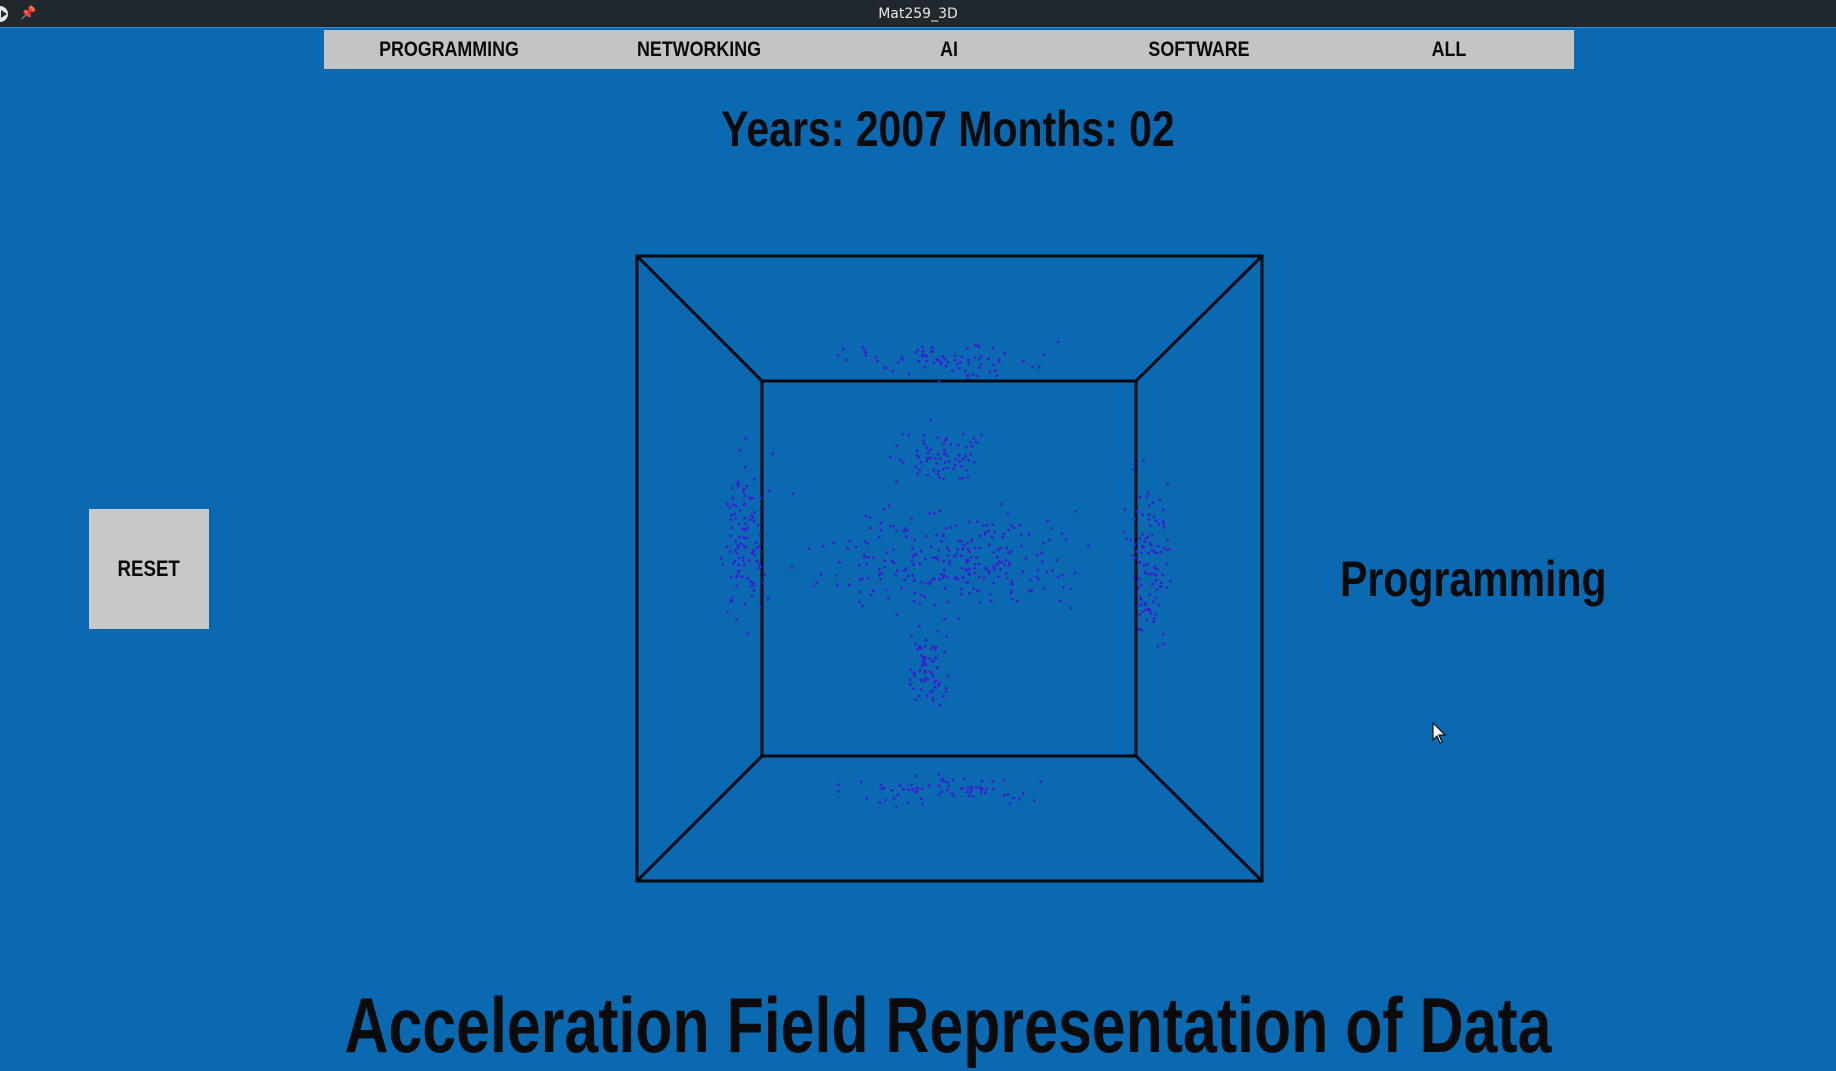 This screenshot has height=1071, width=1836. I want to click on app-icon, so click(4, 14).